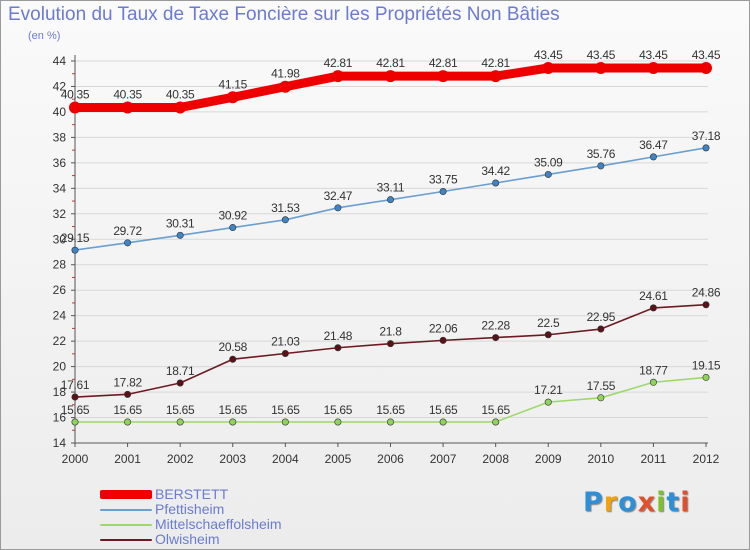 This screenshot has height=550, width=750. I want to click on data-label: 41.15, so click(232, 84).